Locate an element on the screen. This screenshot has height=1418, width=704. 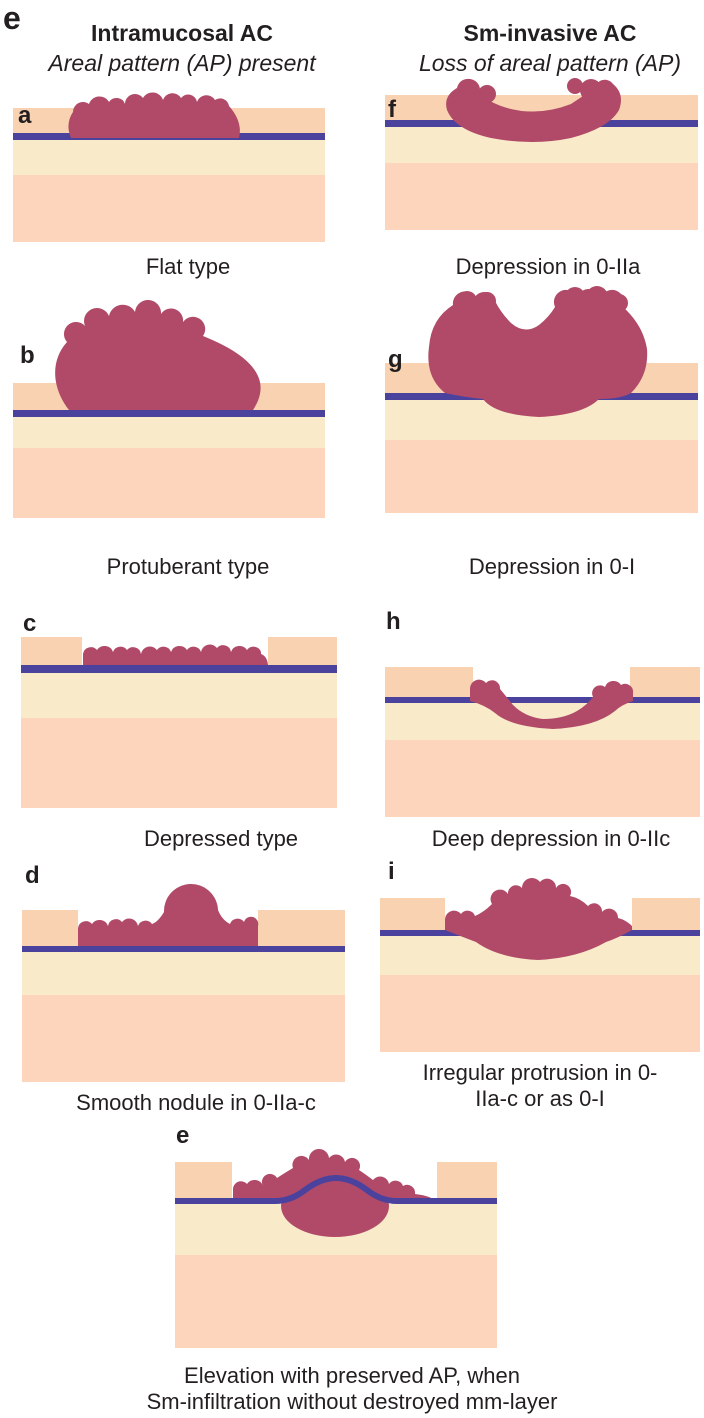
panel-f-diagram is located at coordinates (541, 154).